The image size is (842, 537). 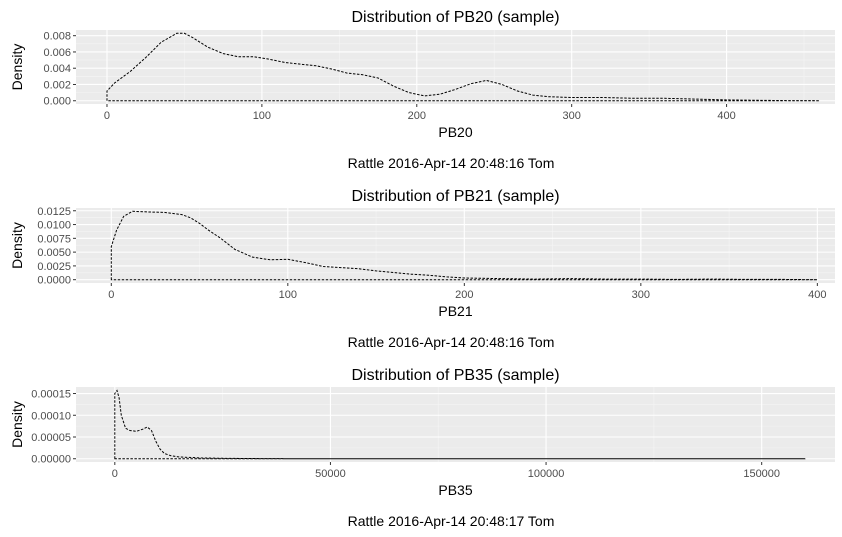 I want to click on x-tick-label: 150000, so click(x=761, y=474).